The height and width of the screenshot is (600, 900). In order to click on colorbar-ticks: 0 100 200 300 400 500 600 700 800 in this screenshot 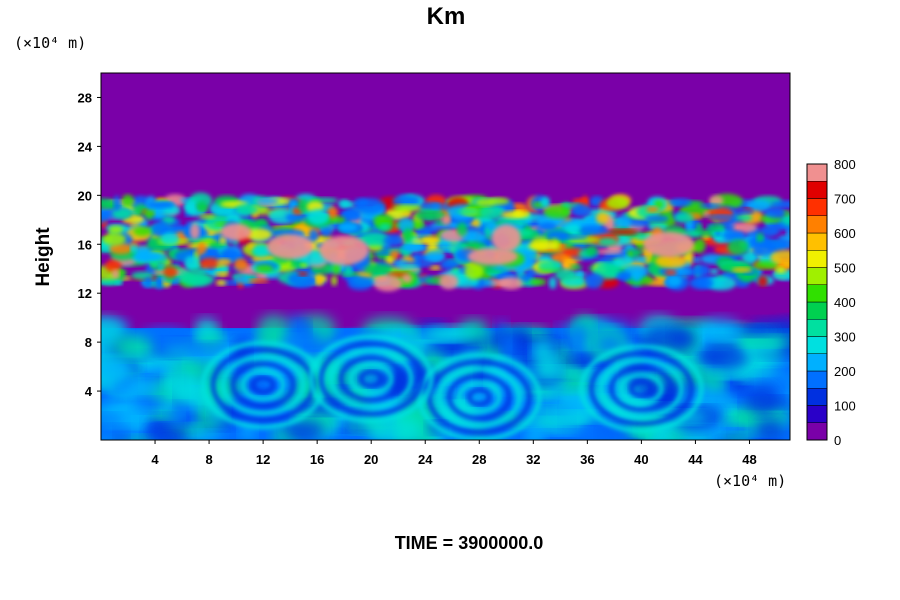, I will do `click(845, 302)`.